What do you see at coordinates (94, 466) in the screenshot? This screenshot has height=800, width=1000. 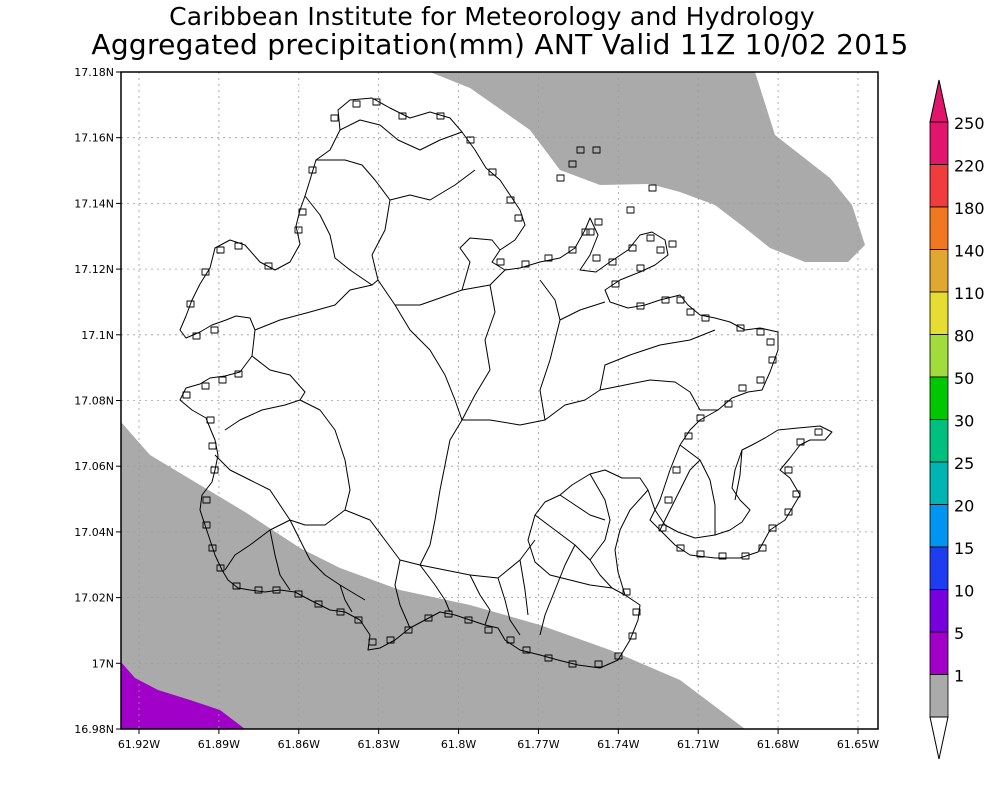 I see `y-tick-label: 17.06N` at bounding box center [94, 466].